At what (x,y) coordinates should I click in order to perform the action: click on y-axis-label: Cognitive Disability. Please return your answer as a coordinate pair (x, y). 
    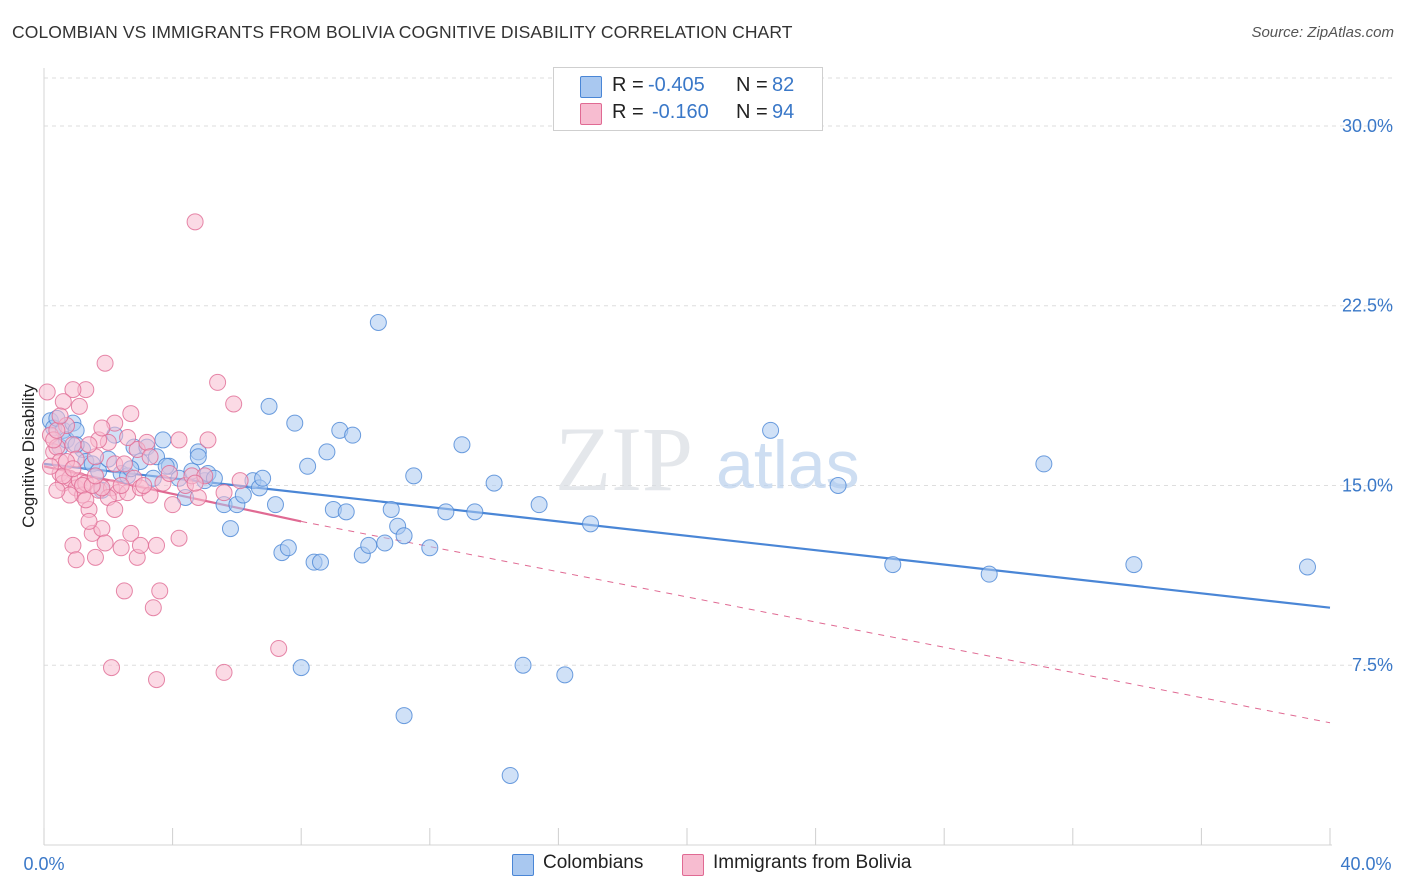
    Looking at the image, I should click on (28, 456).